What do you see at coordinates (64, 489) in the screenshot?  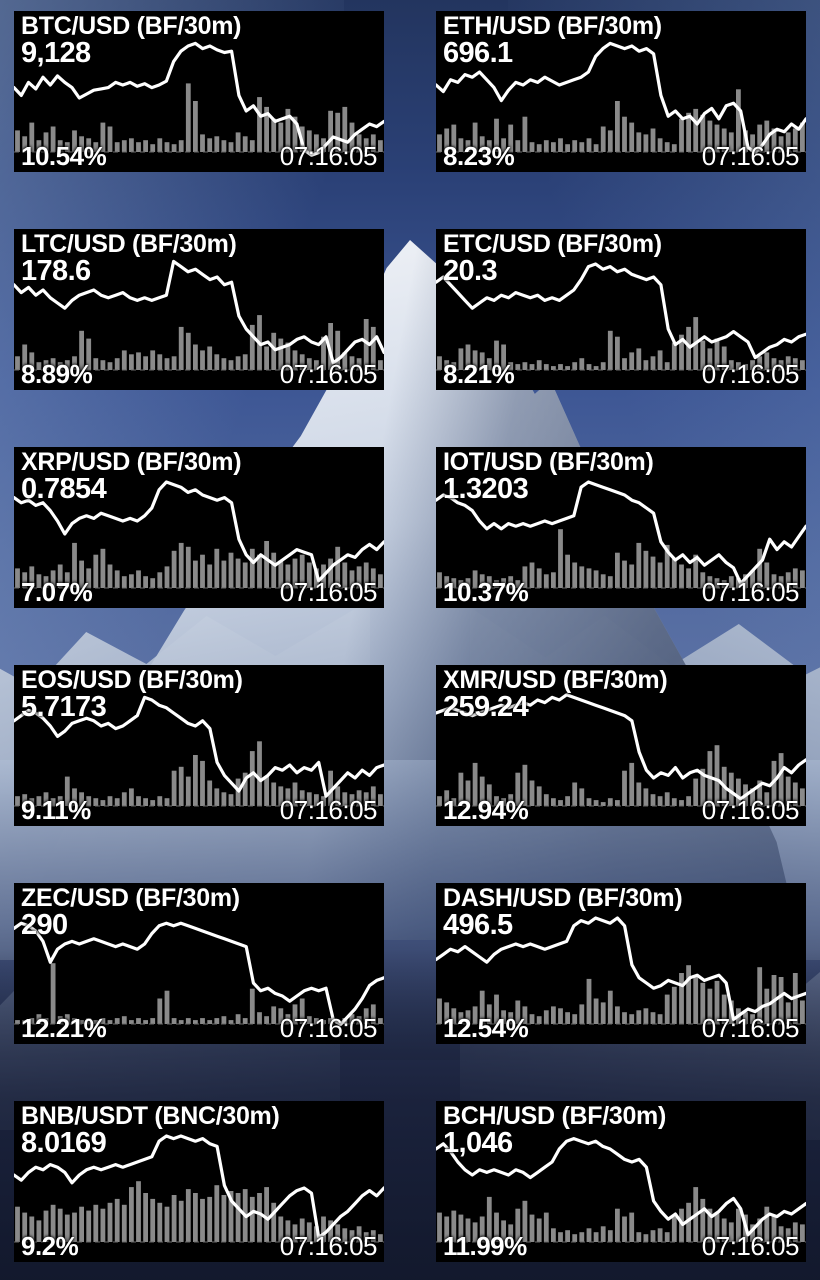 I see `ticker-price-value: 0.7854` at bounding box center [64, 489].